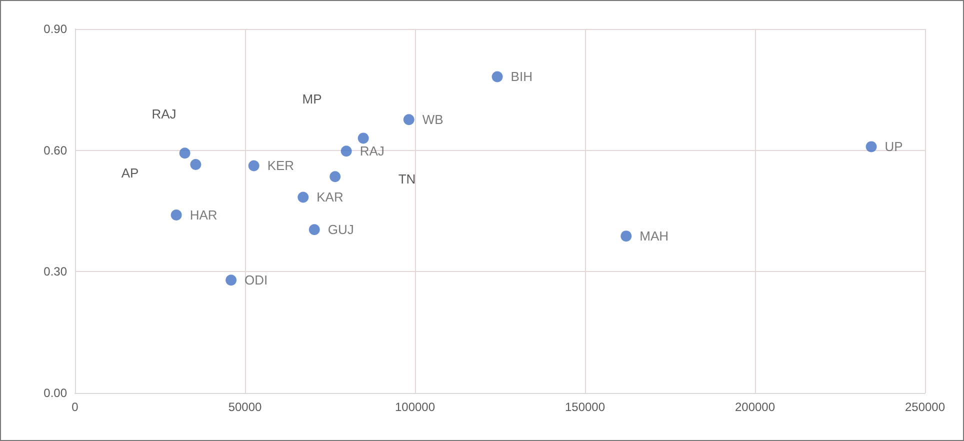 This screenshot has height=441, width=964. Describe the element at coordinates (330, 197) in the screenshot. I see `data-label: KAR` at that location.